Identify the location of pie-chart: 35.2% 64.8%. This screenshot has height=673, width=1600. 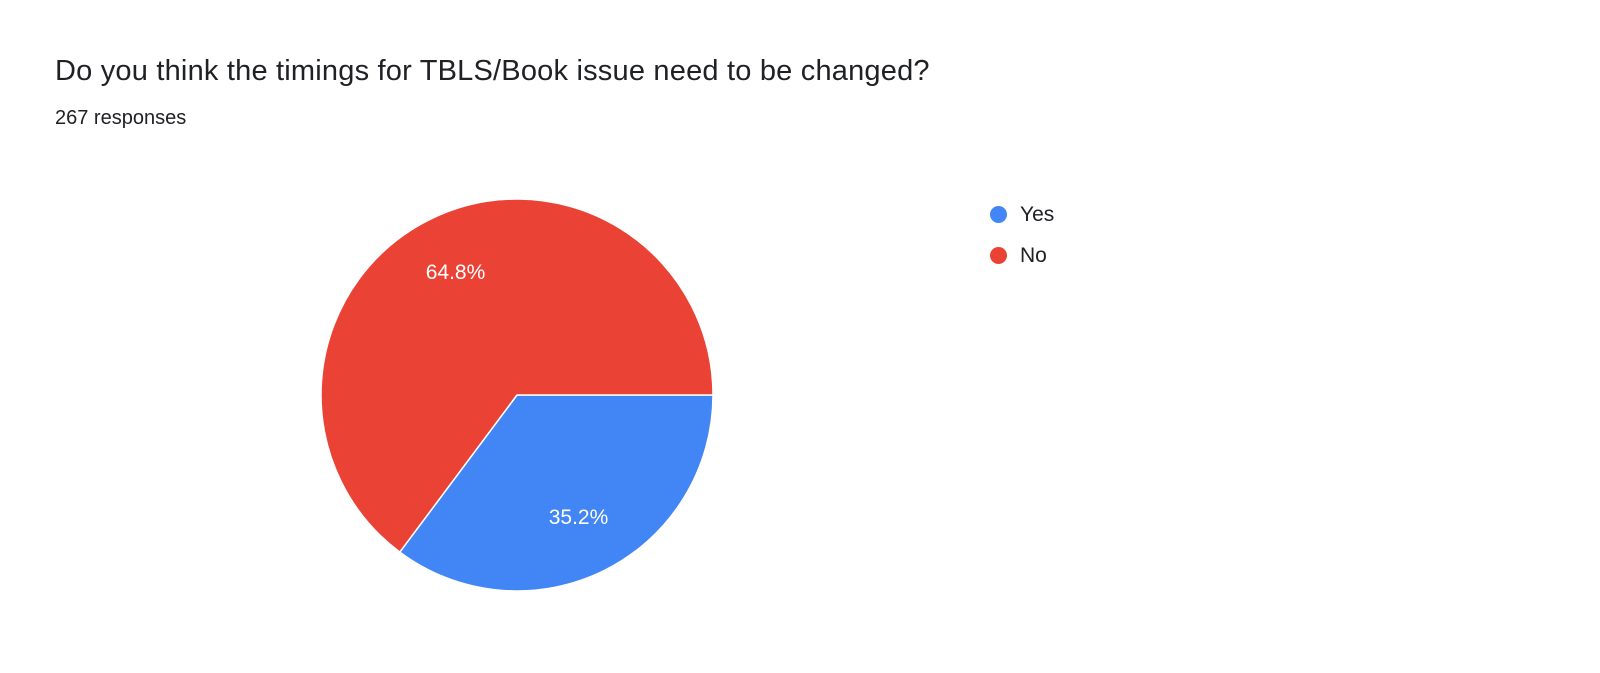
(517, 395).